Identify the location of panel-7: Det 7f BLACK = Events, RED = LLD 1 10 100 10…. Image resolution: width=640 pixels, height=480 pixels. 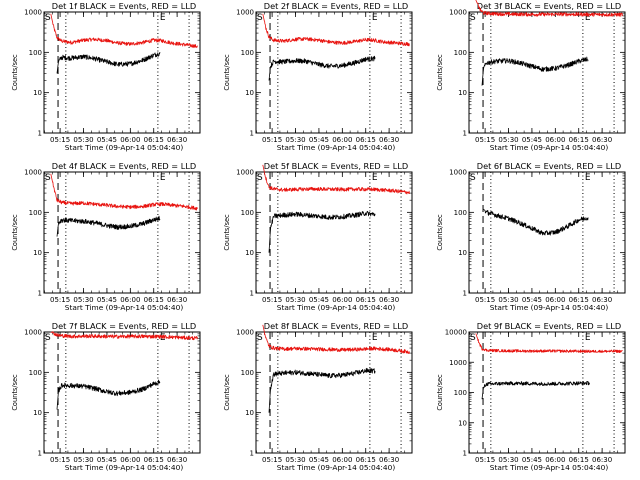
(106, 396).